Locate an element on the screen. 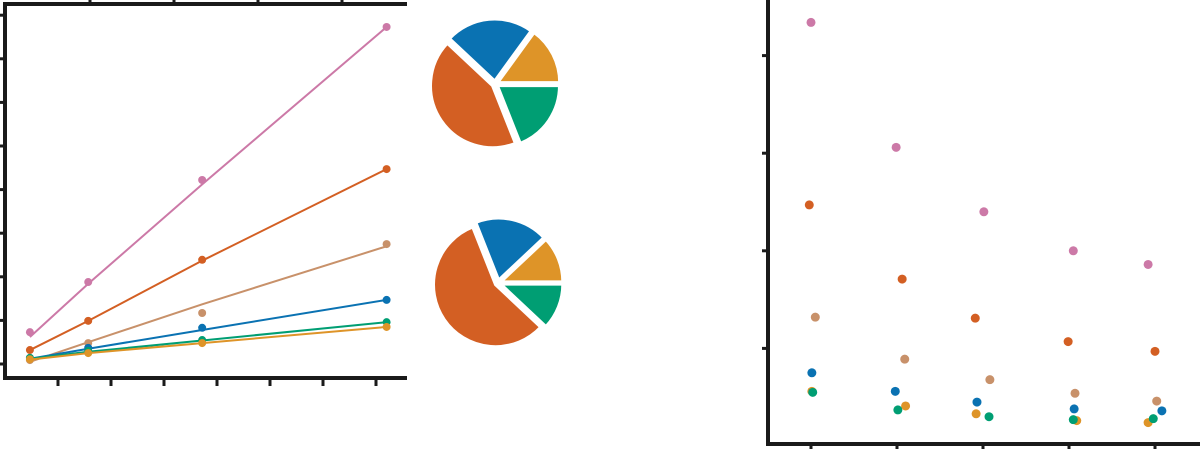 Image resolution: width=1200 pixels, height=449 pixels. pie-chart-bottom is located at coordinates (498, 282).